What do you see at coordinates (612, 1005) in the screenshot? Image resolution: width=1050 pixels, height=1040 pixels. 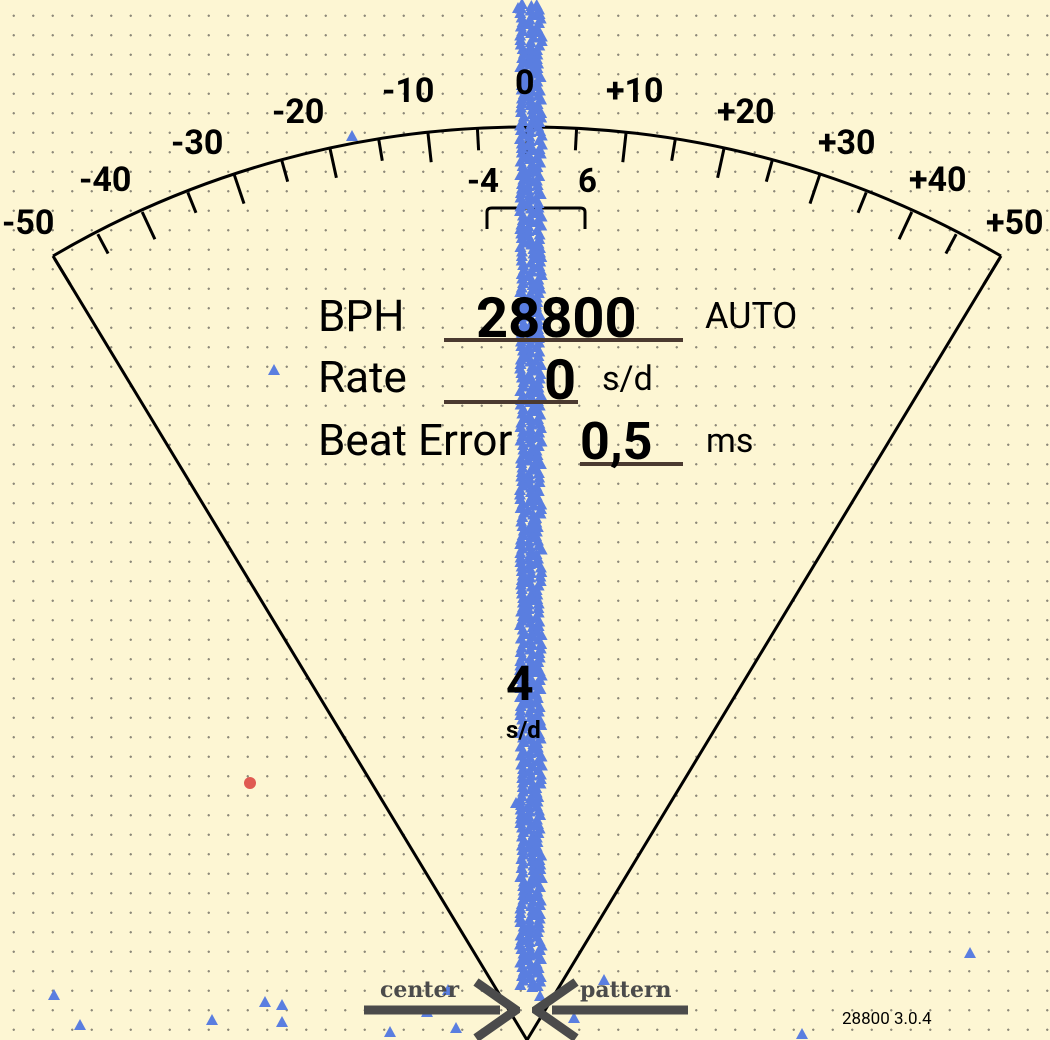 I see `pattern-button: pattern` at bounding box center [612, 1005].